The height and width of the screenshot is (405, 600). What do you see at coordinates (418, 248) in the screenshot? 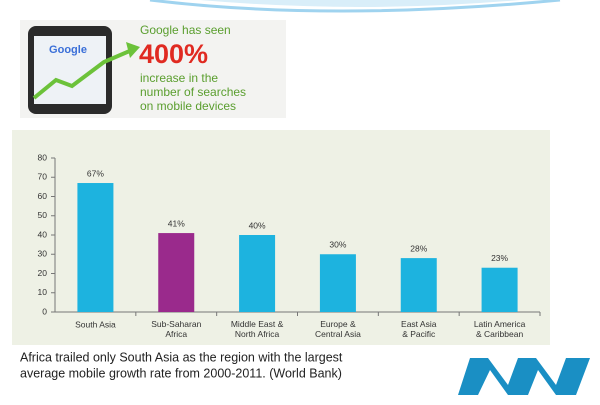
I see `value-label: 28%` at bounding box center [418, 248].